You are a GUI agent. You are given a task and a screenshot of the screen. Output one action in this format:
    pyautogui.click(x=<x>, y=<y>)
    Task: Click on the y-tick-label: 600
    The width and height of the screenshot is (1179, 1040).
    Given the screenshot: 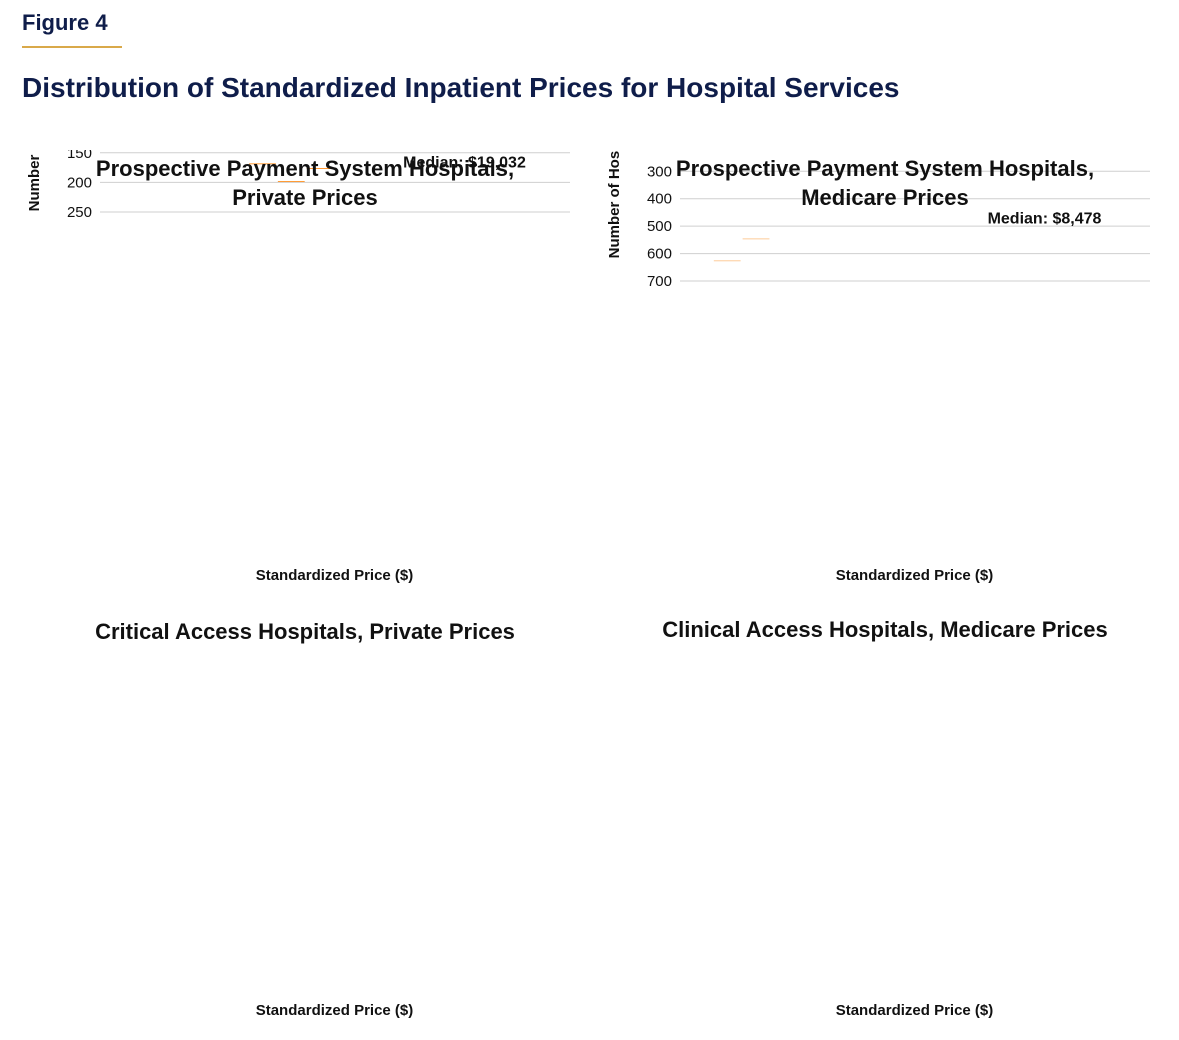 What is the action you would take?
    pyautogui.click(x=659, y=254)
    